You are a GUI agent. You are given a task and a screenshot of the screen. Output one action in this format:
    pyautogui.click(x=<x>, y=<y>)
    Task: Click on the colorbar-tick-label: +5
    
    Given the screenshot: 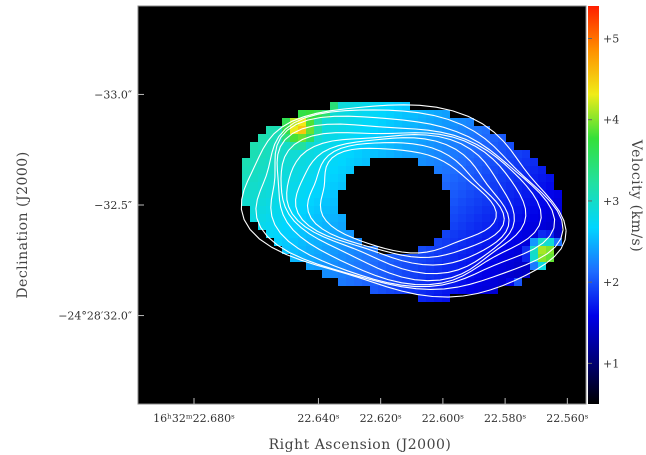 What is the action you would take?
    pyautogui.click(x=611, y=38)
    